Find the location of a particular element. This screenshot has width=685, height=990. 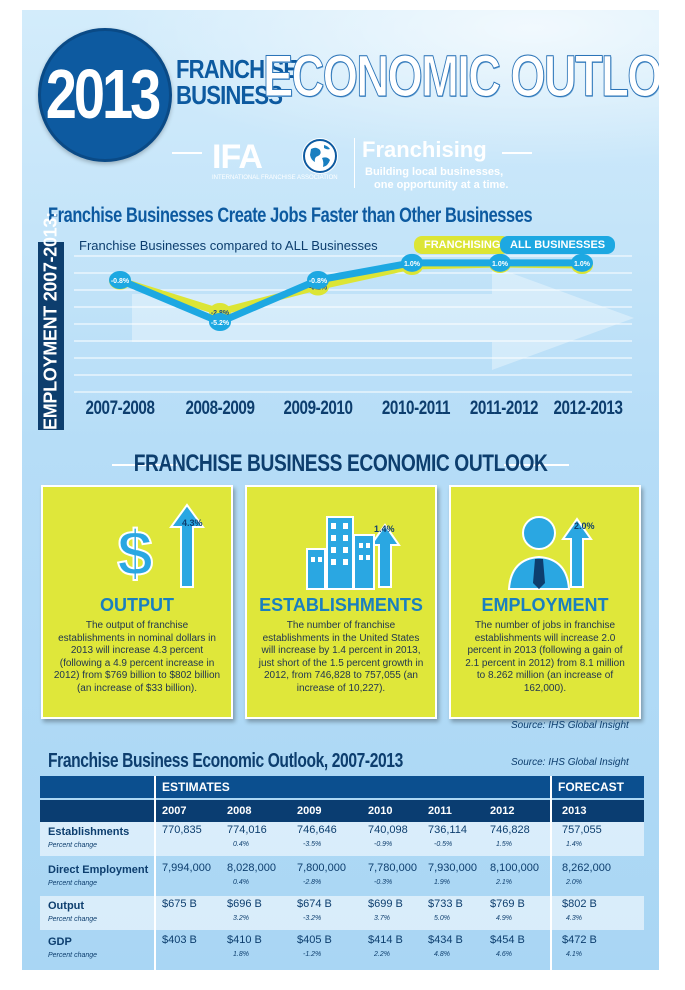

x-tick-label: 2012-2013 is located at coordinates (588, 408).